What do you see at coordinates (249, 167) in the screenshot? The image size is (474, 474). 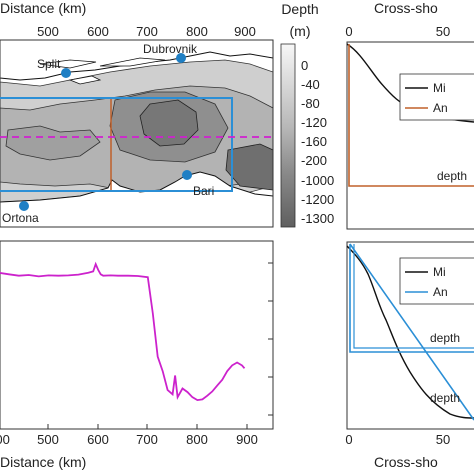 I see `sea-deep-east` at bounding box center [249, 167].